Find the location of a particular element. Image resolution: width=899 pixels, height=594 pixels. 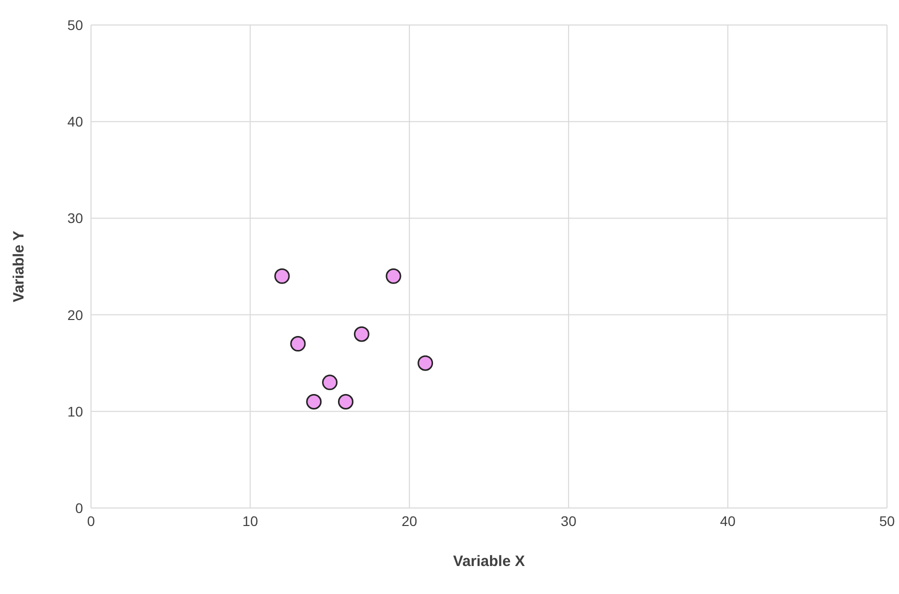

y-tick-label: 40 is located at coordinates (75, 122).